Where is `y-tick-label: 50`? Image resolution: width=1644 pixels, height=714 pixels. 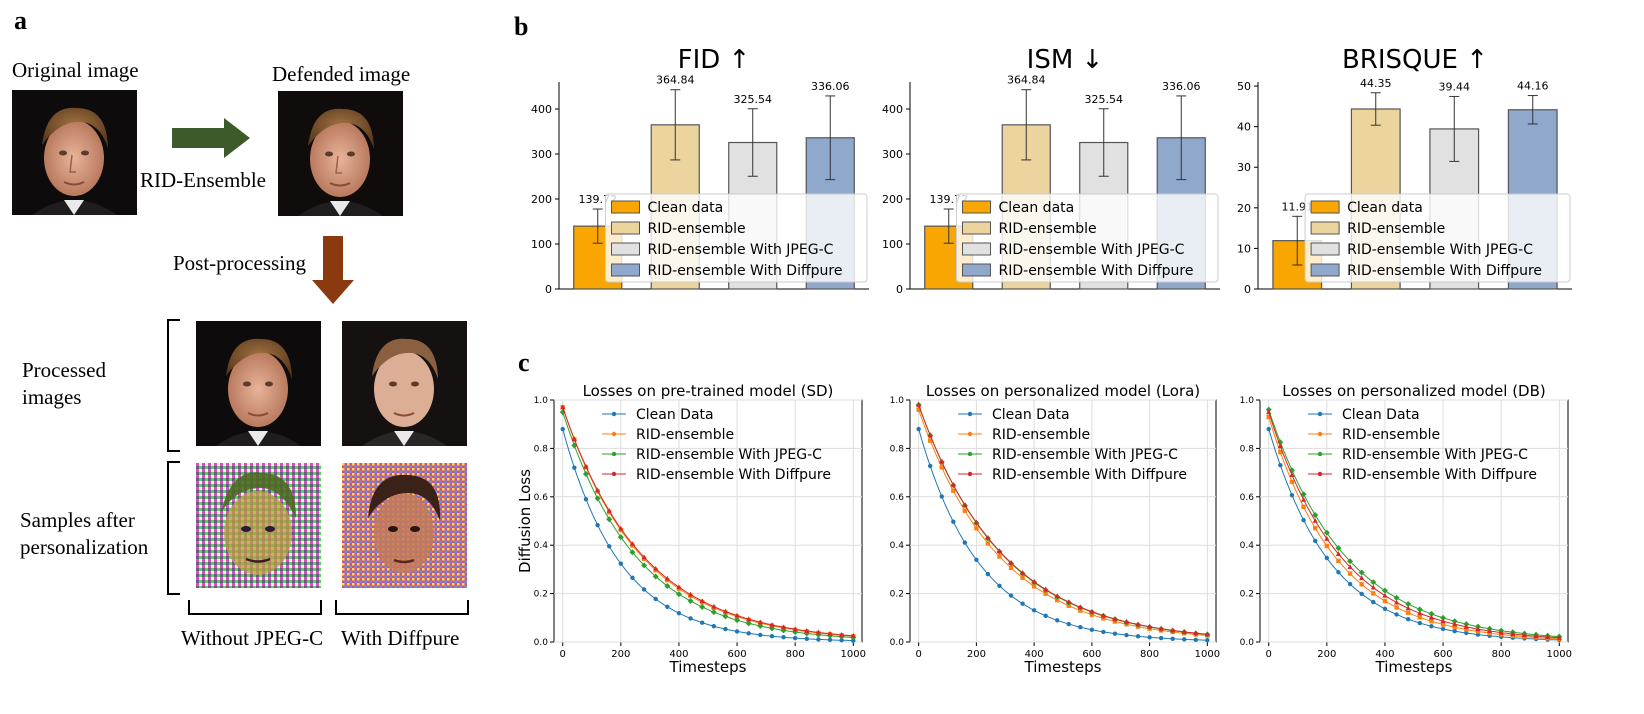
y-tick-label: 50 is located at coordinates (1244, 86).